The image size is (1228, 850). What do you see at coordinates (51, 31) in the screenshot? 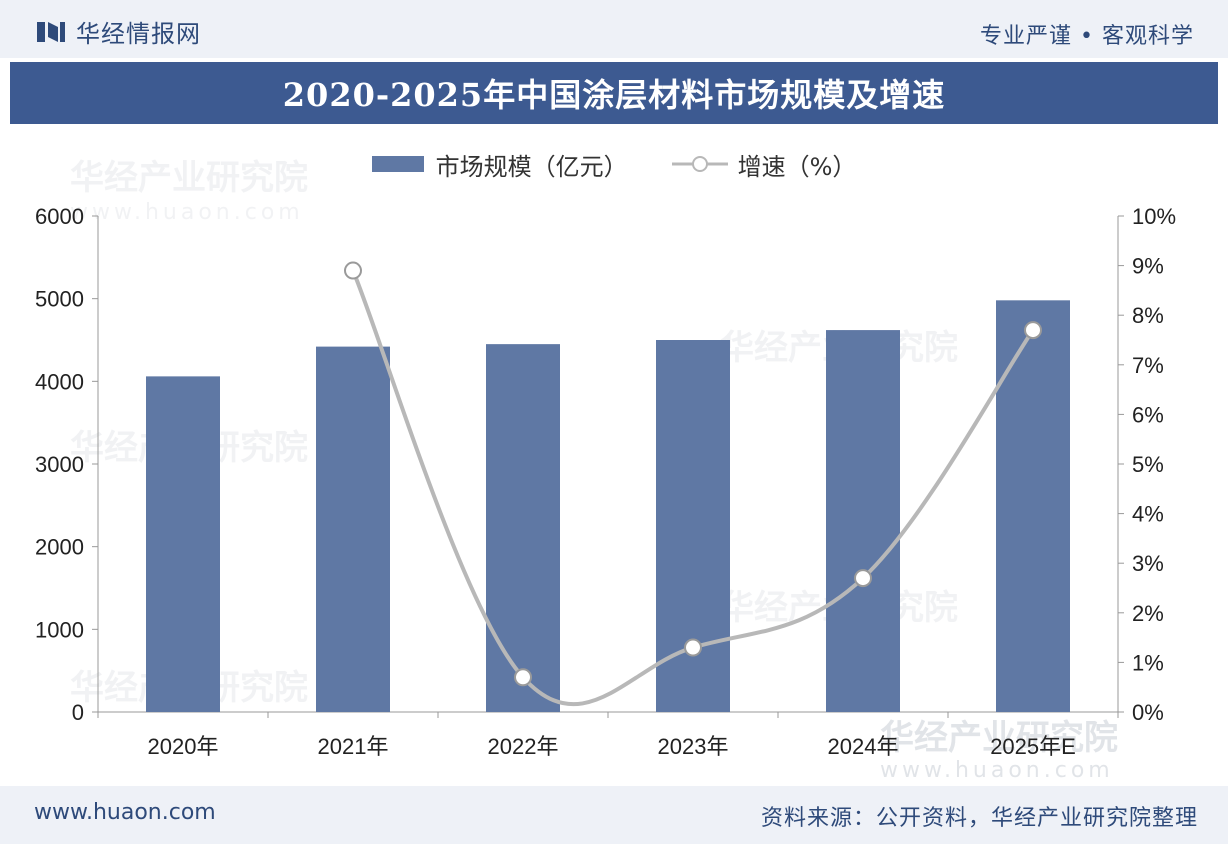
I see `brand-logo-icon` at bounding box center [51, 31].